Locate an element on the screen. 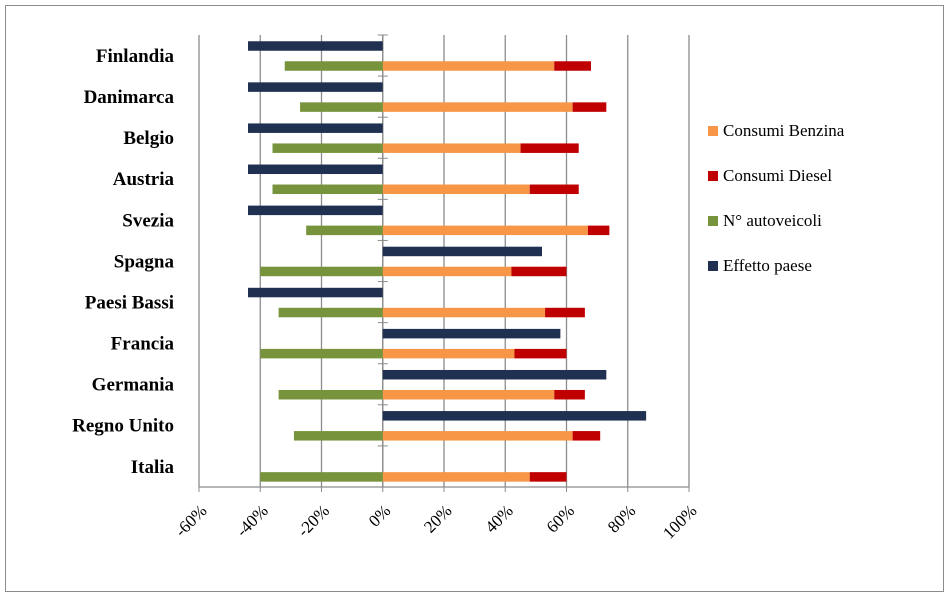 This screenshot has height=599, width=951. legend-label: Consumi Benzina is located at coordinates (784, 130).